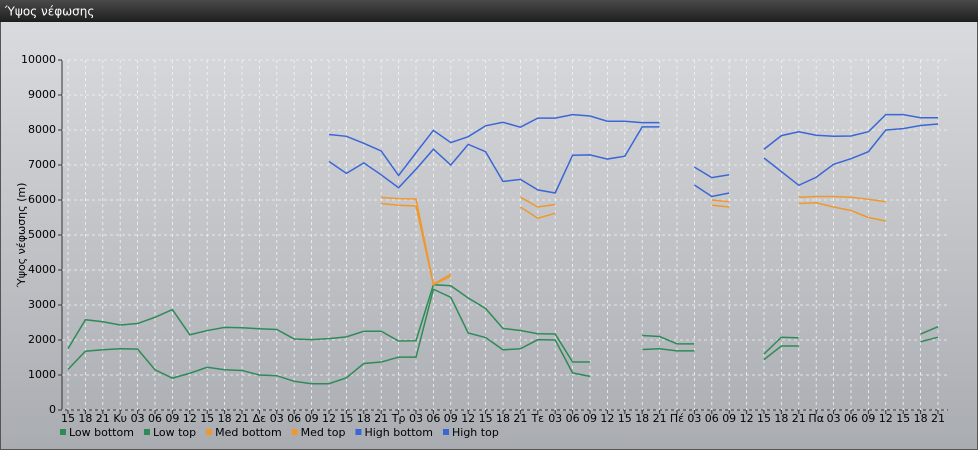 The image size is (978, 450). I want to click on legend-label: Med bottom, so click(248, 432).